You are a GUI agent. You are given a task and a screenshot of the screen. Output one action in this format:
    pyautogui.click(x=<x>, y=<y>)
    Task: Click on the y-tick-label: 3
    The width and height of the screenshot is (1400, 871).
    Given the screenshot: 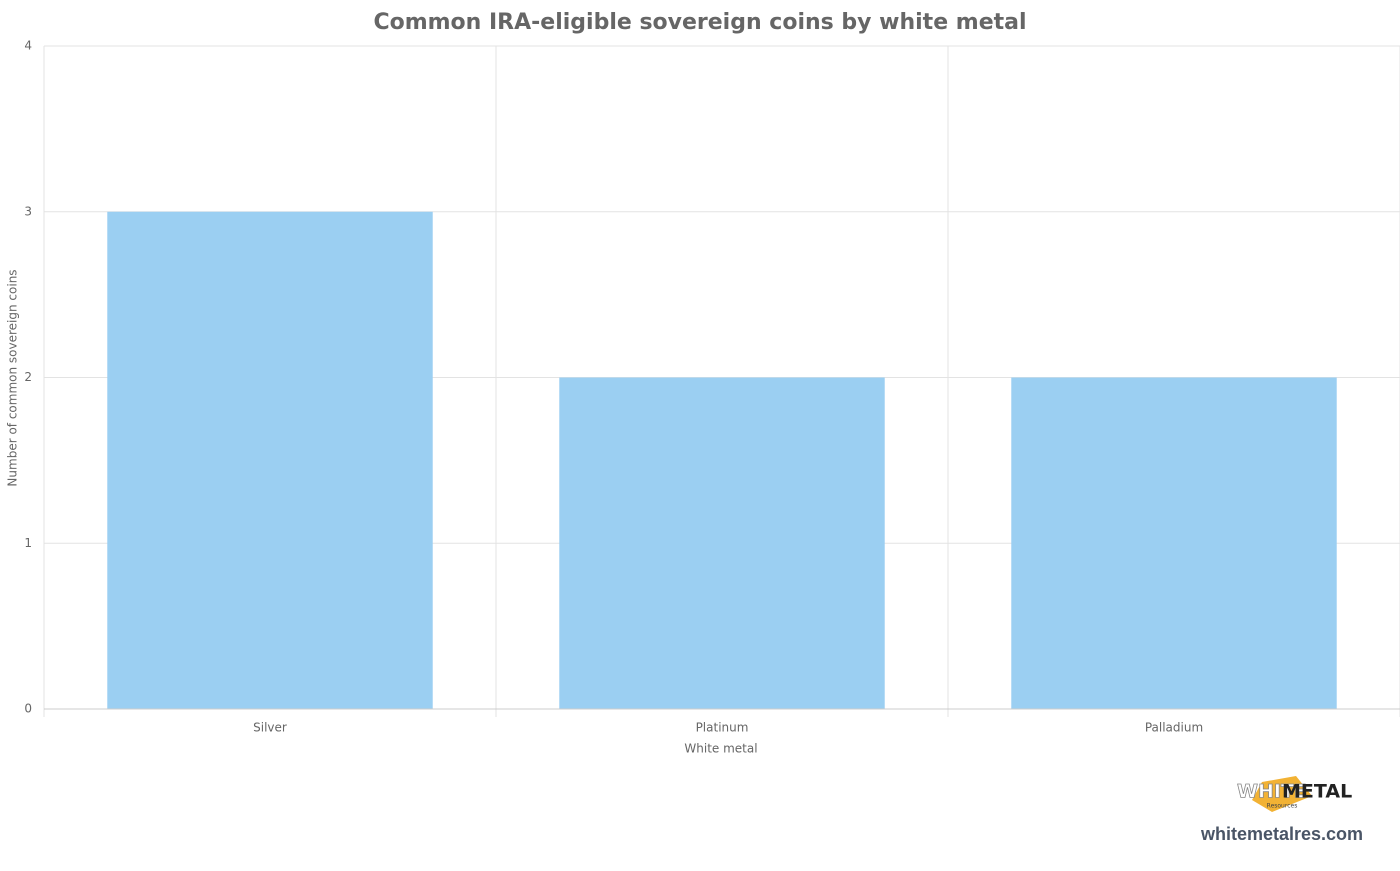 What is the action you would take?
    pyautogui.click(x=28, y=211)
    